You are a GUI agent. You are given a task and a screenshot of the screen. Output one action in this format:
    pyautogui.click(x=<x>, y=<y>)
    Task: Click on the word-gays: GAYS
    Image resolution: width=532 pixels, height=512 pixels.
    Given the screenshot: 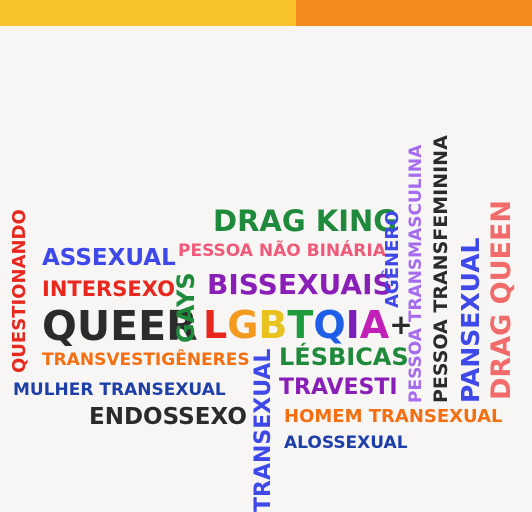 What is the action you would take?
    pyautogui.click(x=186, y=307)
    